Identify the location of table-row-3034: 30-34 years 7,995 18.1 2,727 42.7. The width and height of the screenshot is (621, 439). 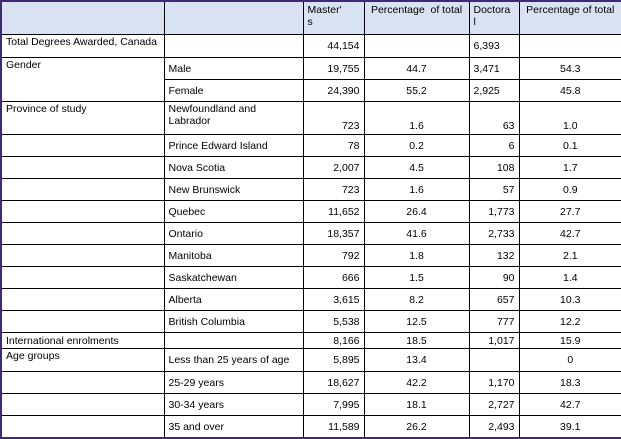
(310, 404).